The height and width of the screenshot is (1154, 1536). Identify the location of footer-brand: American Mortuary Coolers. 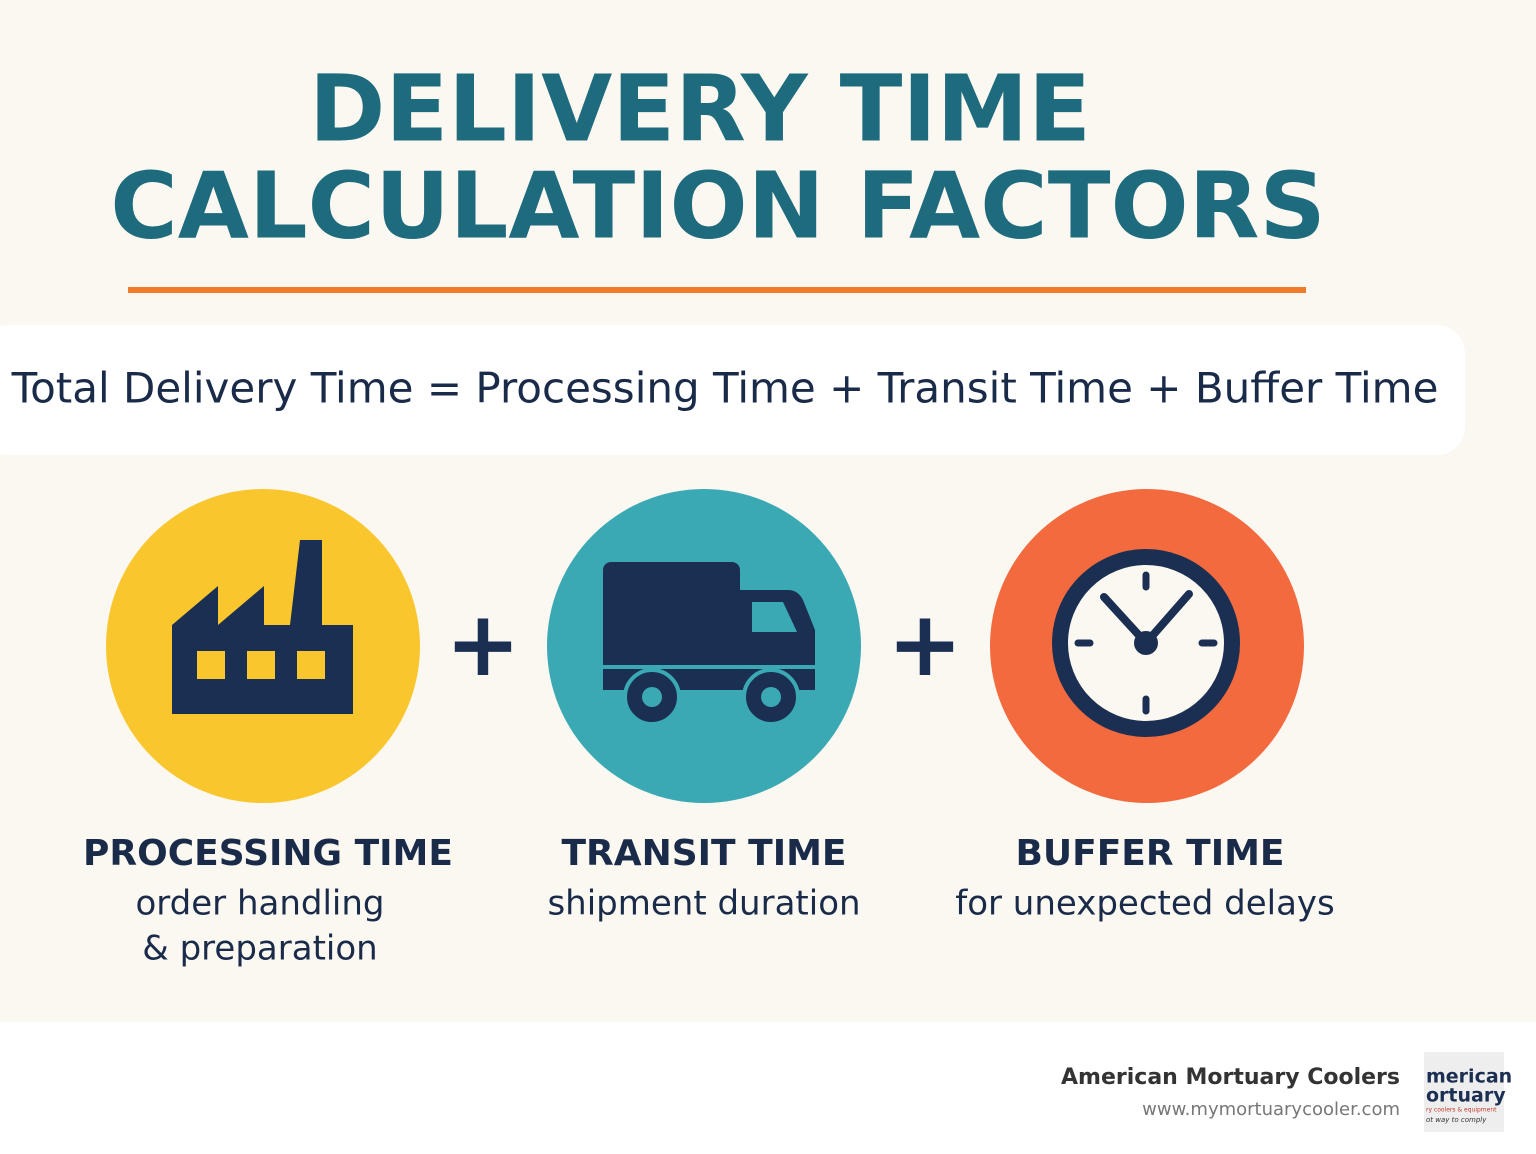
(1230, 1077).